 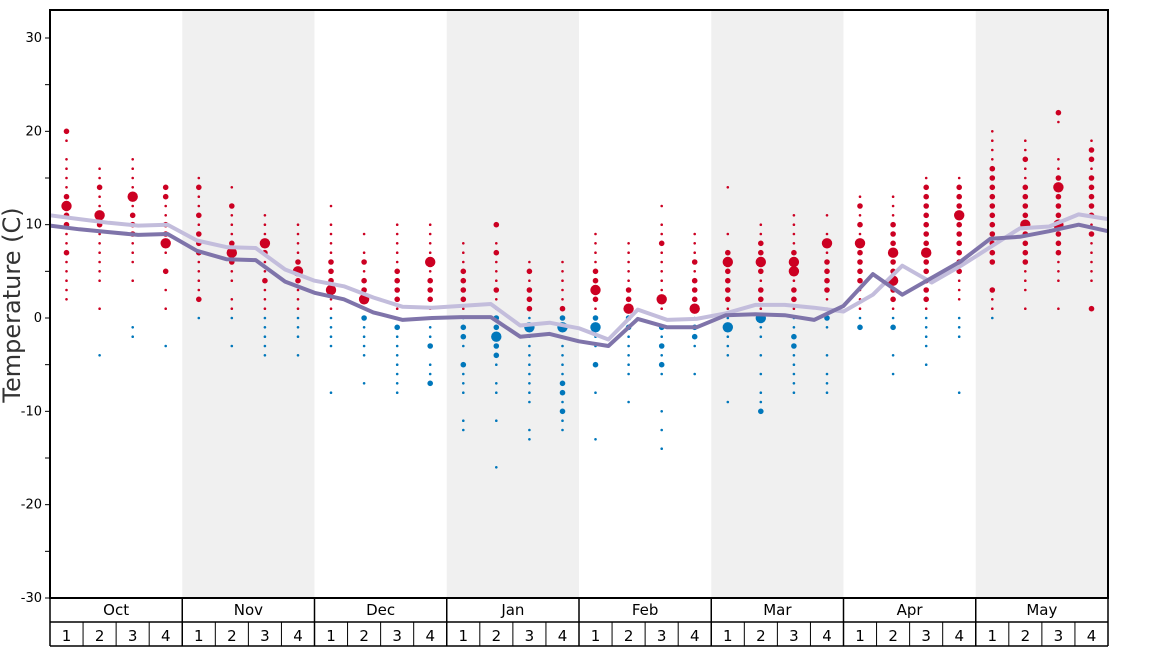 What do you see at coordinates (31, 505) in the screenshot?
I see `y-tick-label: -20` at bounding box center [31, 505].